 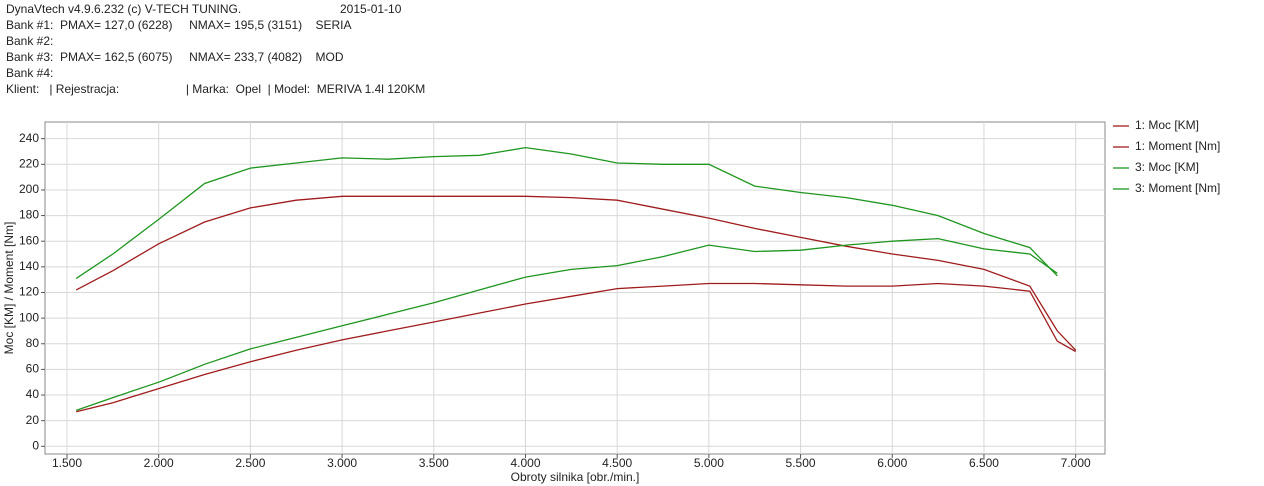 What do you see at coordinates (525, 463) in the screenshot?
I see `x-tick-label: 4.000` at bounding box center [525, 463].